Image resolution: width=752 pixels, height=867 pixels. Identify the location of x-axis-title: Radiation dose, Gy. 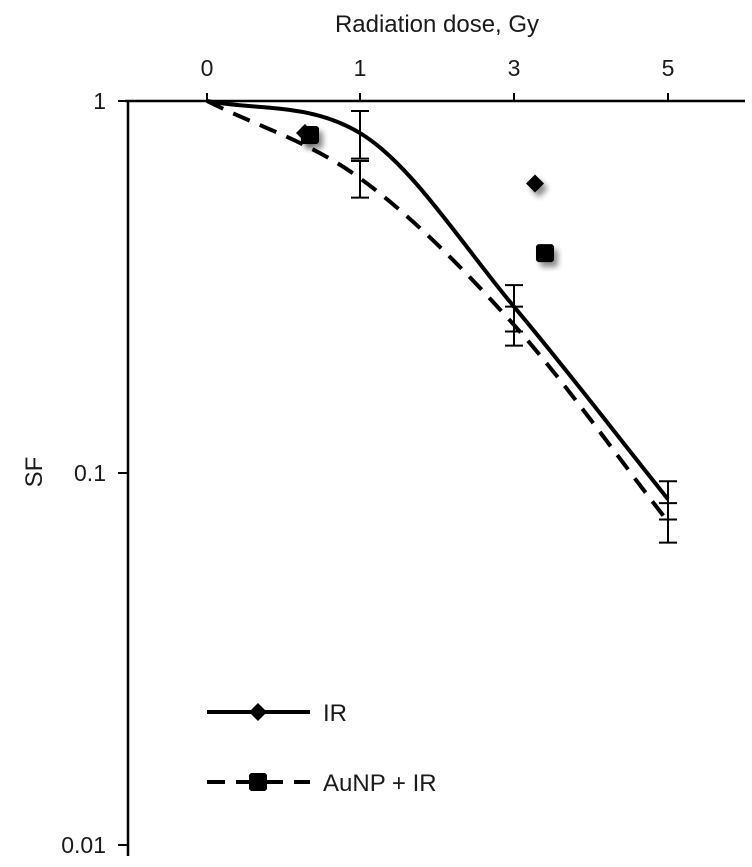
(437, 24).